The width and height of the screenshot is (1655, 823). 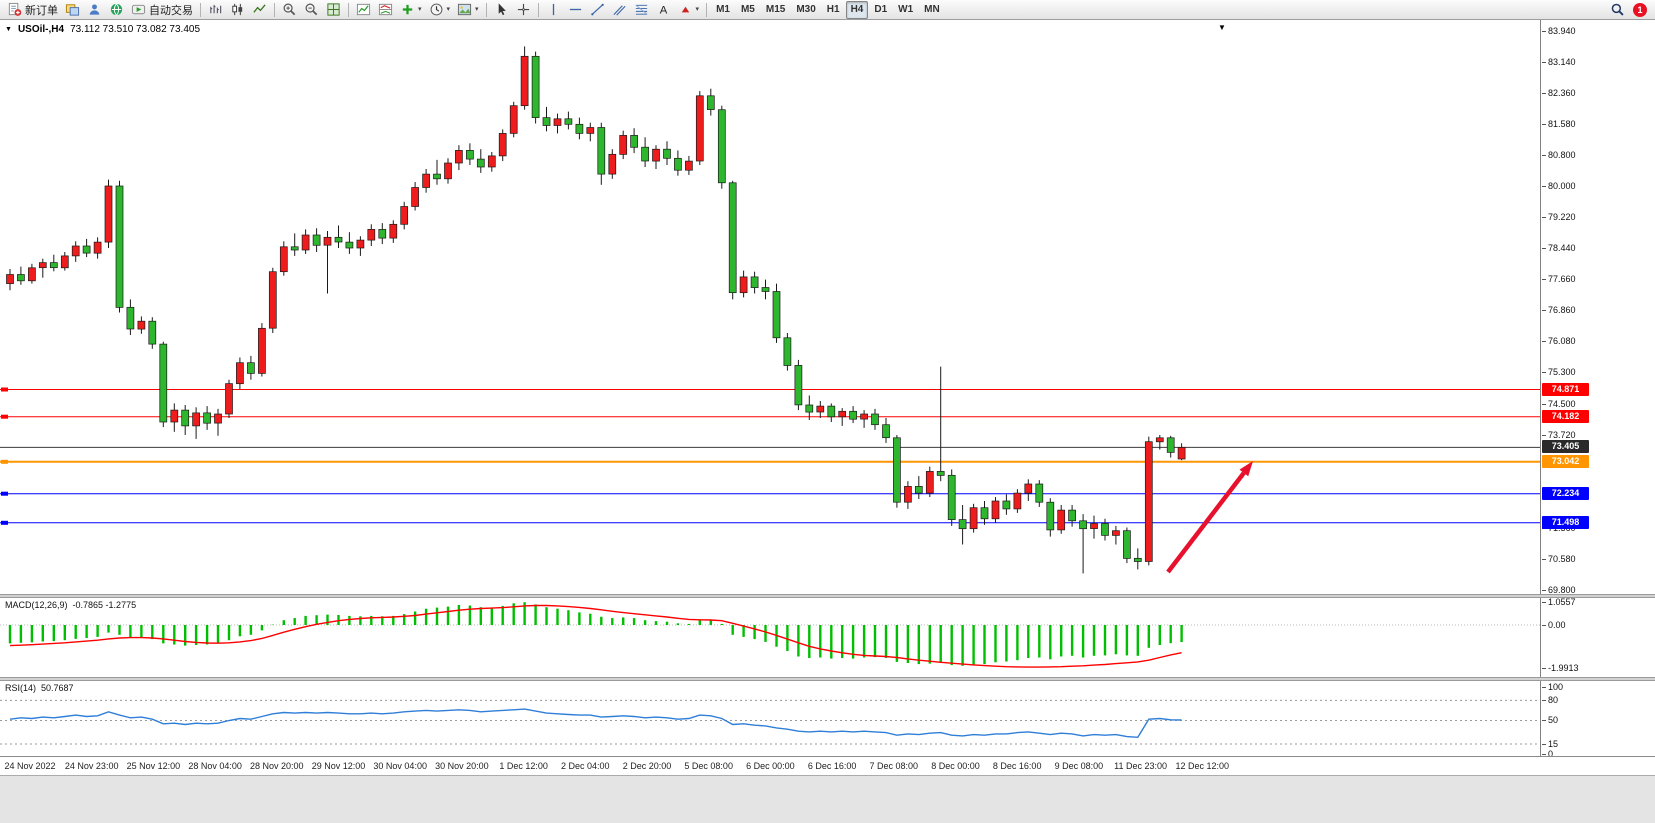 What do you see at coordinates (770, 718) in the screenshot?
I see `rsi-indicator-panel` at bounding box center [770, 718].